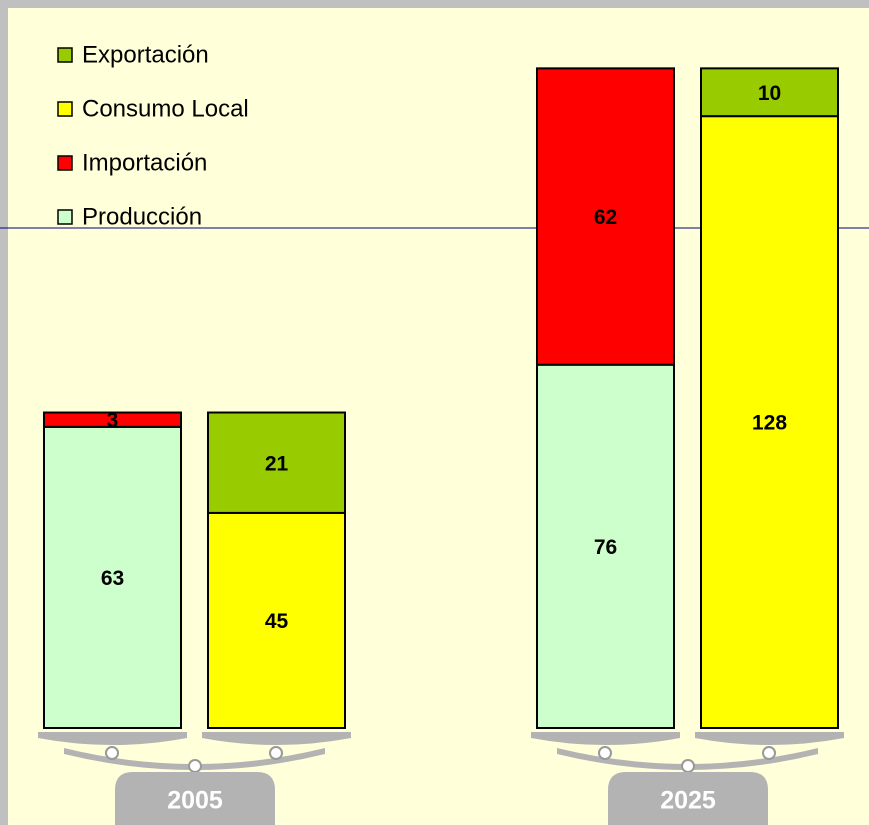  Describe the element at coordinates (142, 216) in the screenshot. I see `legend-label: Producción` at that location.